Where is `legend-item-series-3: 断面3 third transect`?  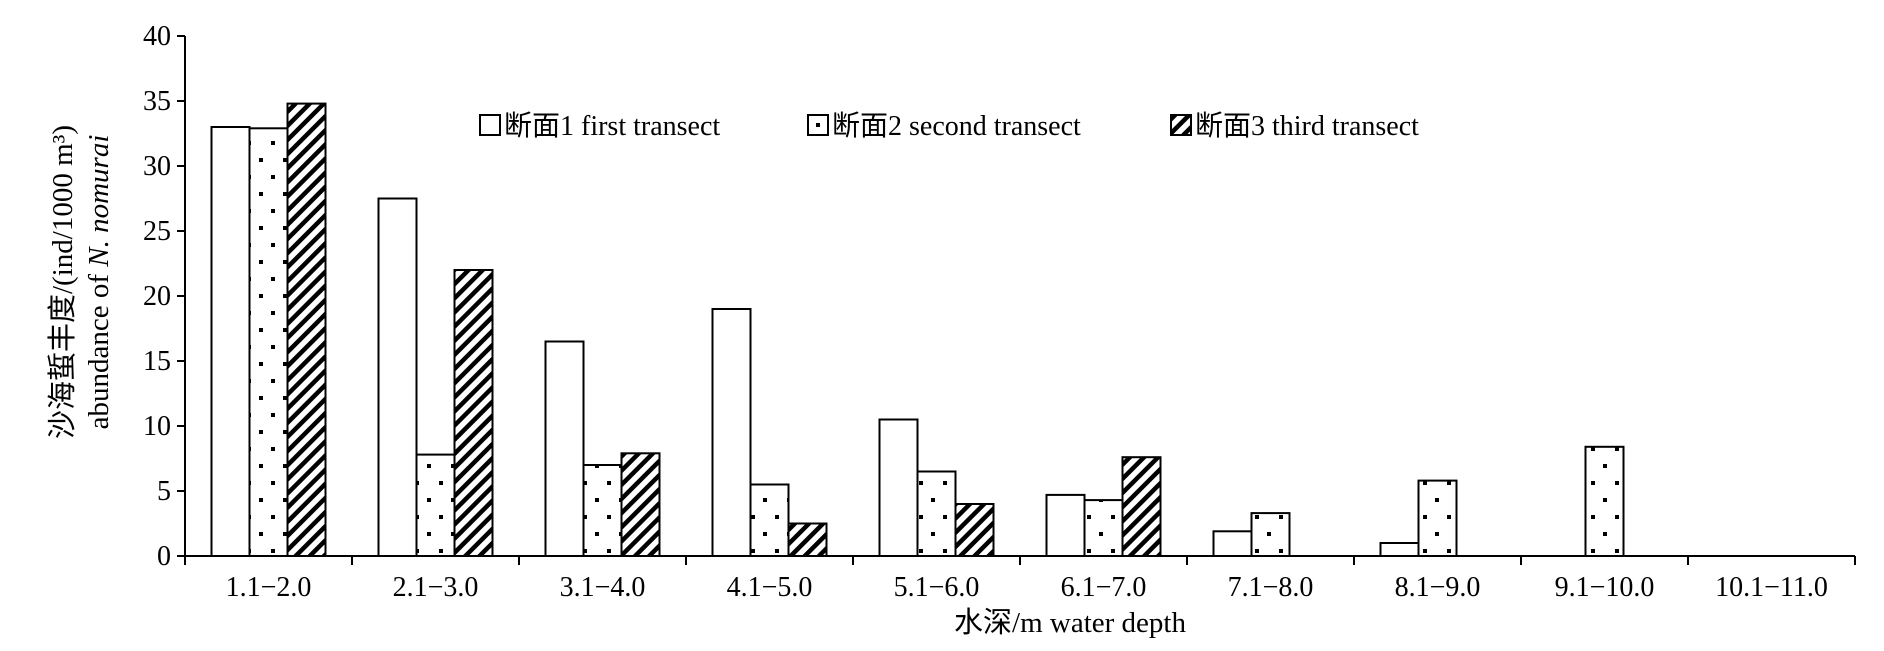
legend-item-series-3: 断面3 third transect is located at coordinates (1294, 126).